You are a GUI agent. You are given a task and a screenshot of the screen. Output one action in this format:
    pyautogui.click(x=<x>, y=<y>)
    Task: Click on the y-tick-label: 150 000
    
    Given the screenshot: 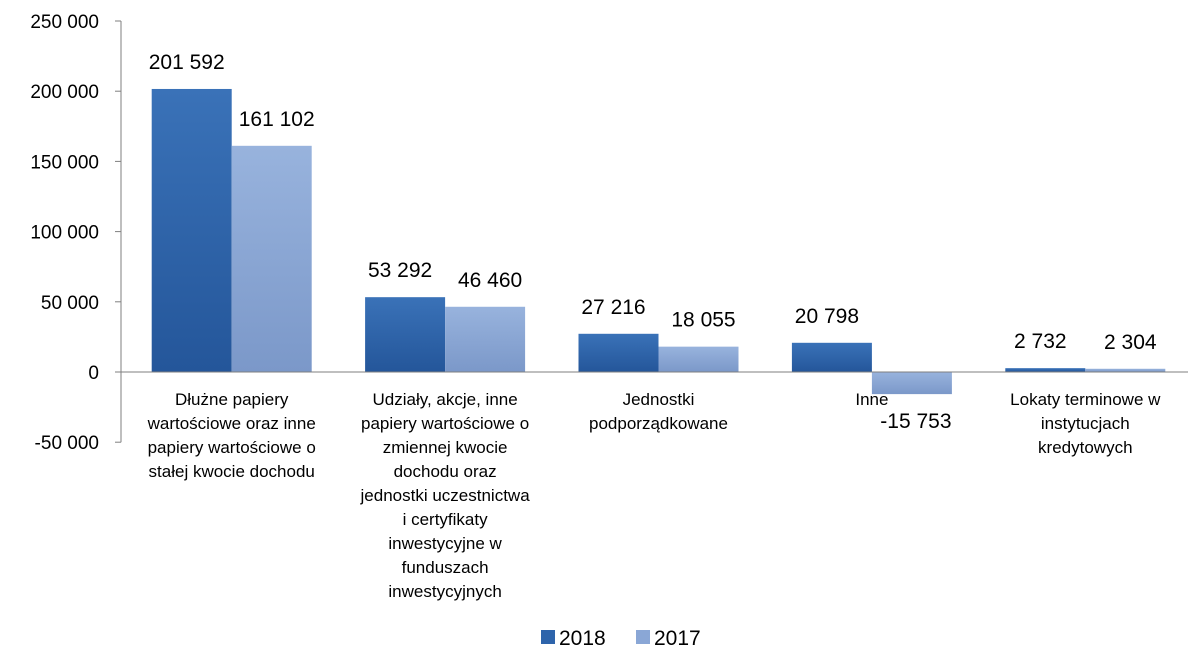 What is the action you would take?
    pyautogui.click(x=64, y=162)
    